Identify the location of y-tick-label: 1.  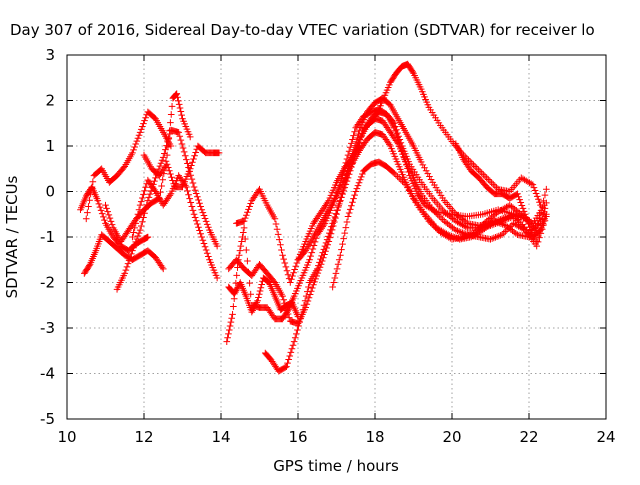
(50, 146).